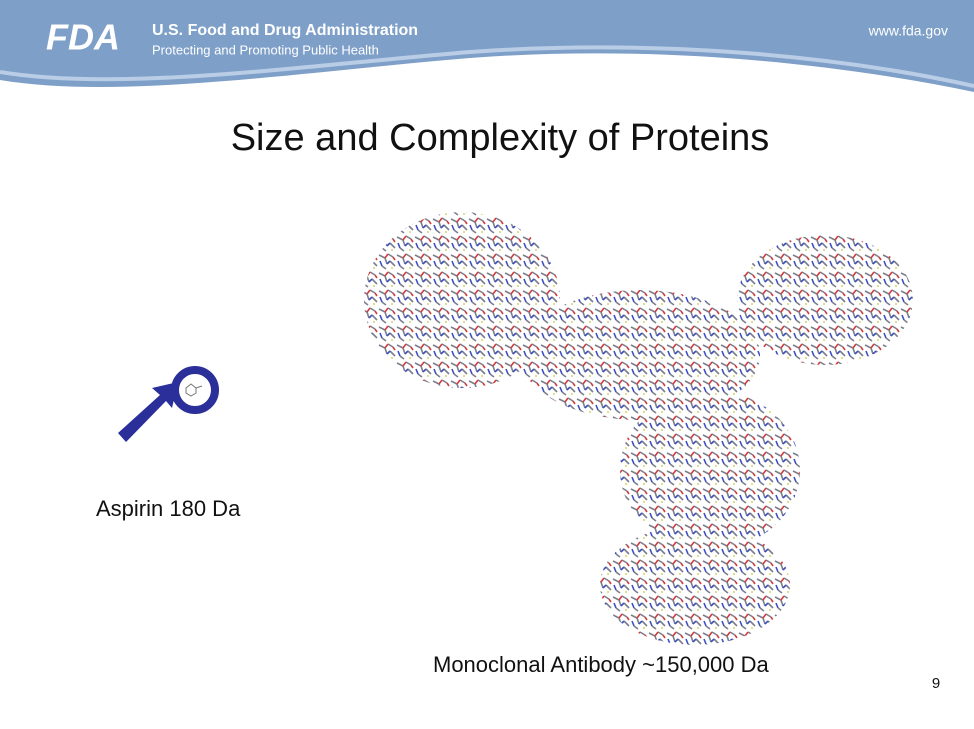  Describe the element at coordinates (500, 138) in the screenshot. I see `slide-title: Size and Complexity of Proteins` at that location.